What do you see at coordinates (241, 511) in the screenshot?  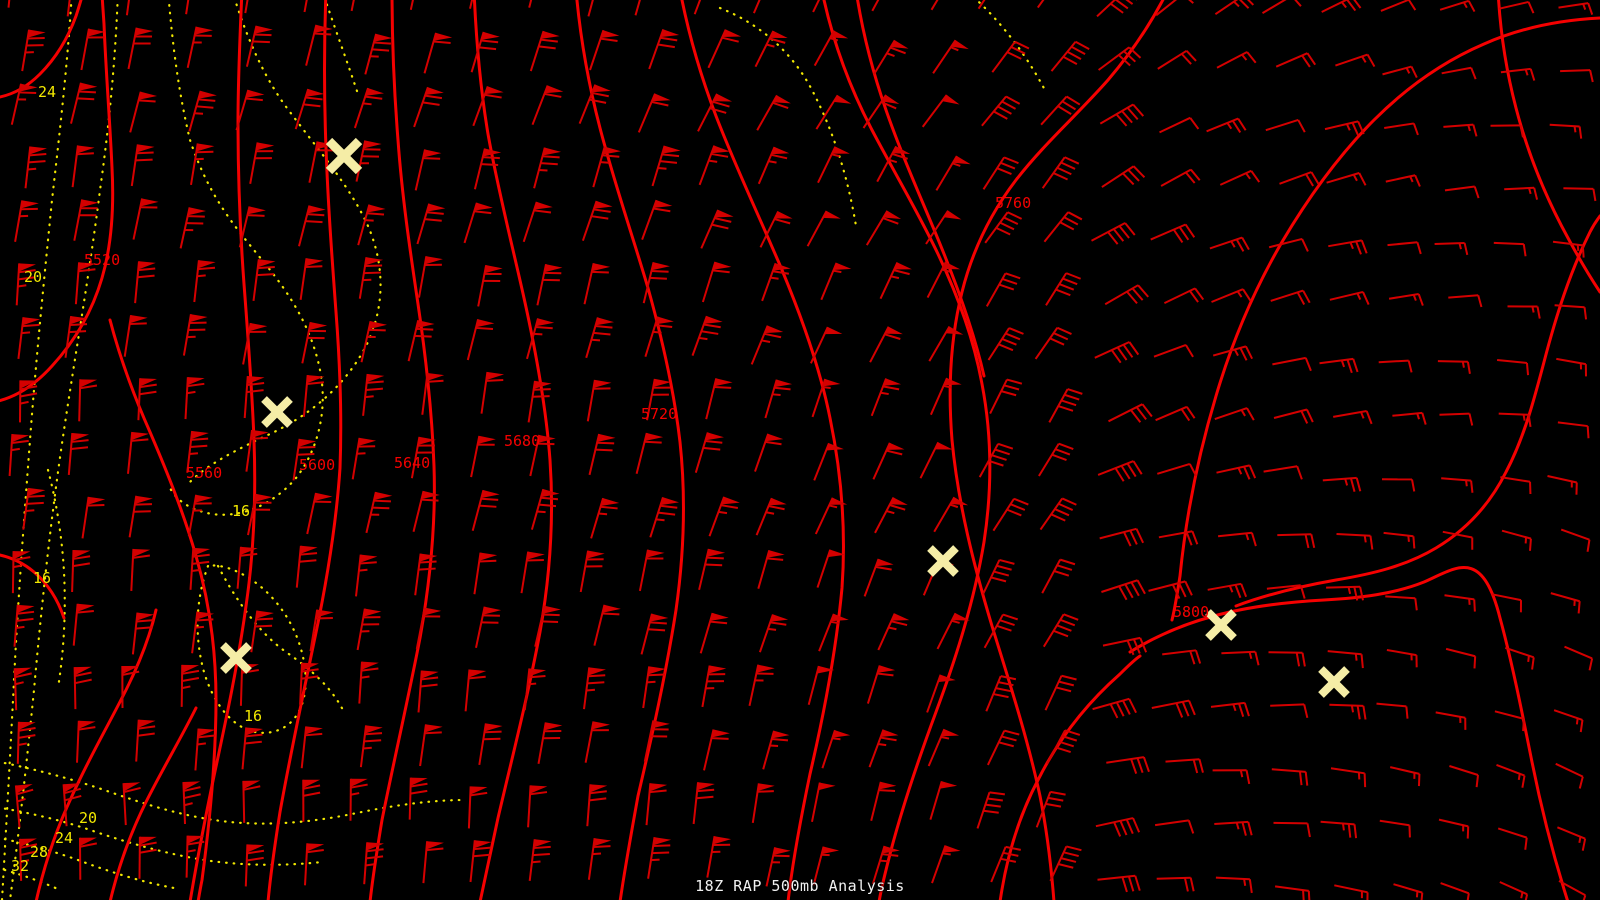 I see `isotach-label-16-3: 16` at bounding box center [241, 511].